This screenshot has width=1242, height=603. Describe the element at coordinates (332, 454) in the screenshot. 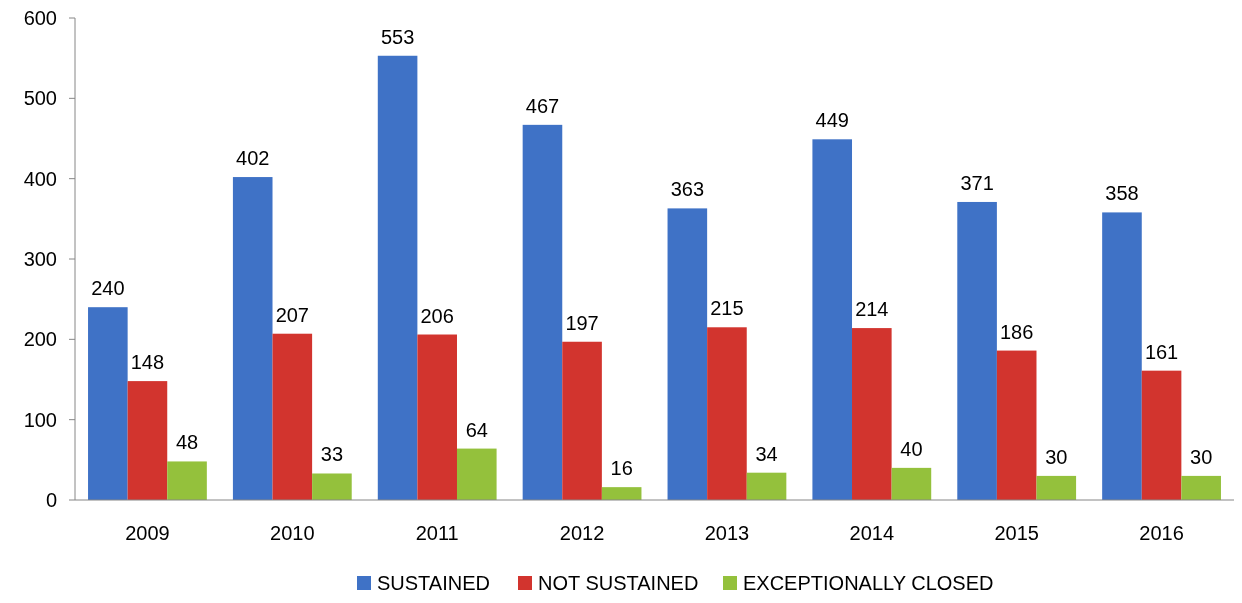

I see `data-label: 33` at that location.